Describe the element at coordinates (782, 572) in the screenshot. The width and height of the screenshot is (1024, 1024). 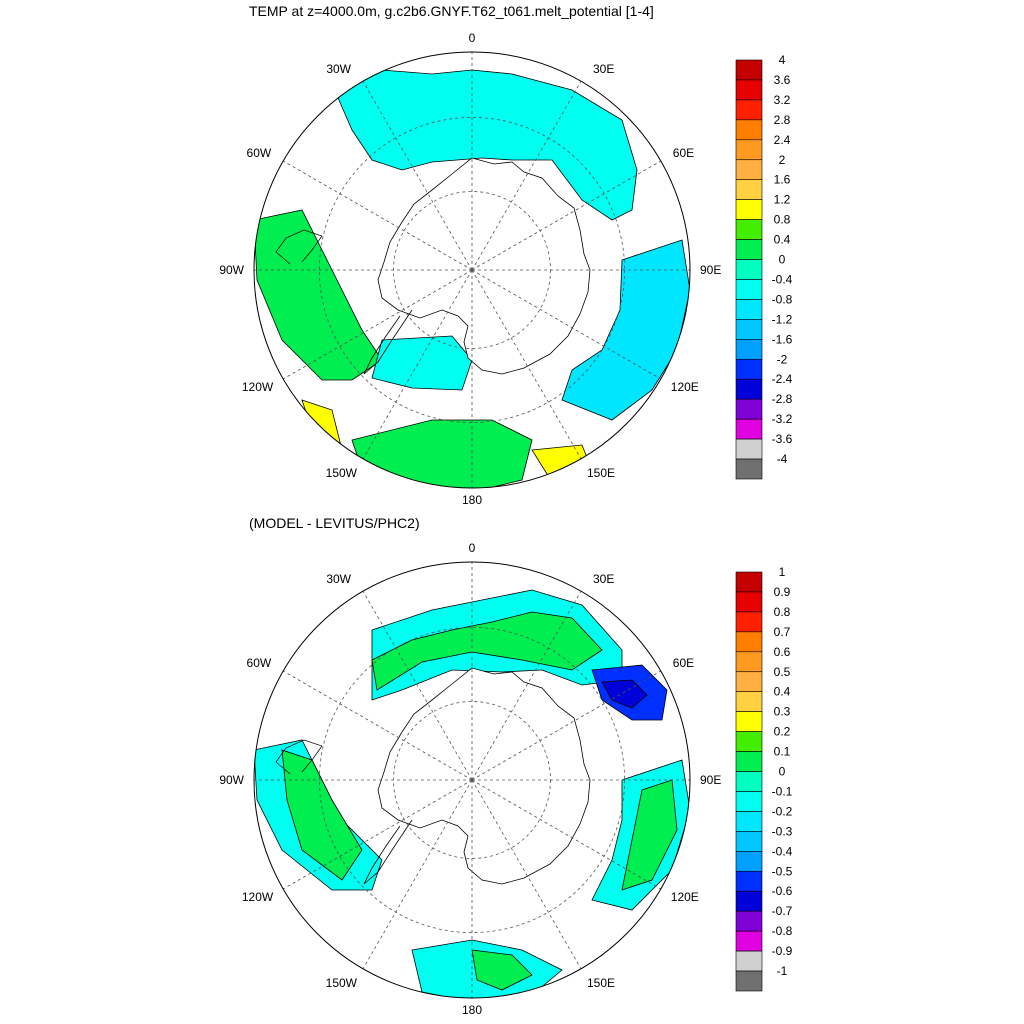
I see `colorbar-tick-label: 1` at that location.